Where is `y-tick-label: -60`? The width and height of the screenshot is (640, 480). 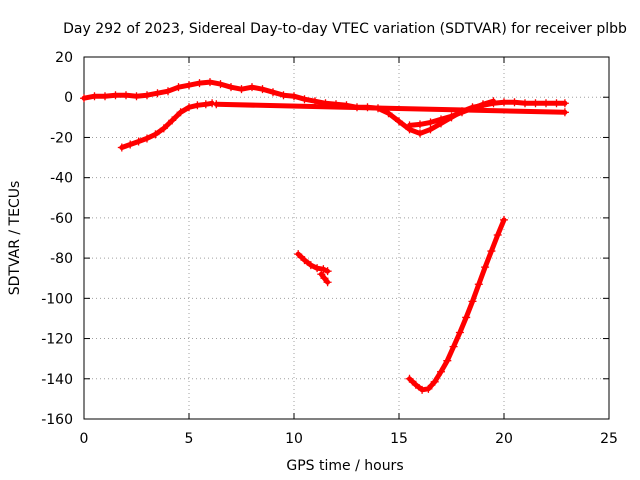 y-tick-label: -60 is located at coordinates (61, 219).